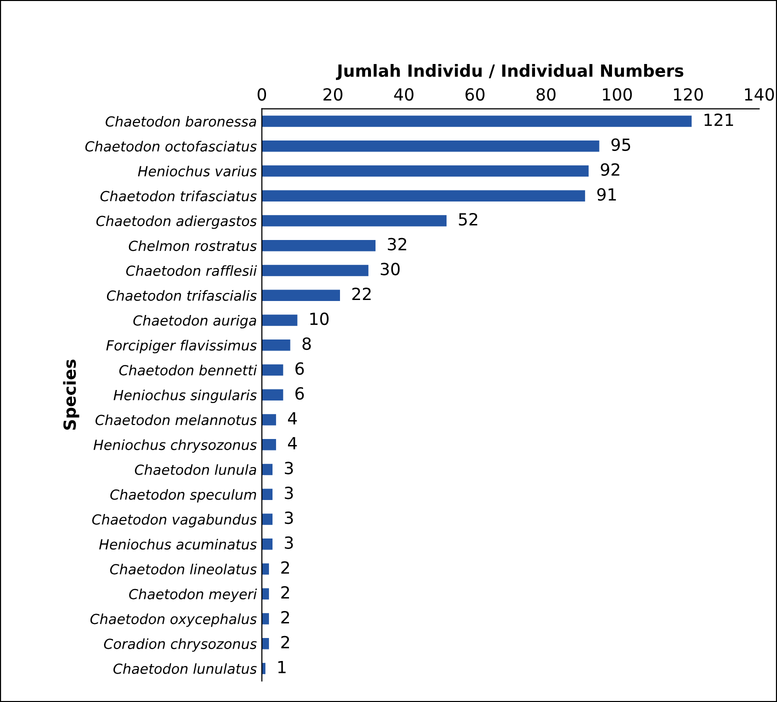 The image size is (777, 702). What do you see at coordinates (759, 94) in the screenshot?
I see `x-tick-label: 140` at bounding box center [759, 94].